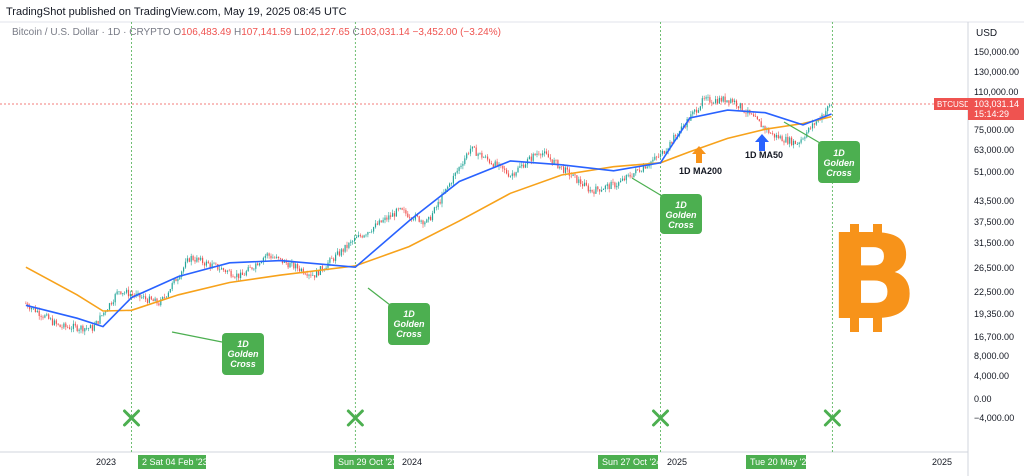 The height and width of the screenshot is (476, 1024). Describe the element at coordinates (983, 399) in the screenshot. I see `price-tick-label: 0.00` at that location.